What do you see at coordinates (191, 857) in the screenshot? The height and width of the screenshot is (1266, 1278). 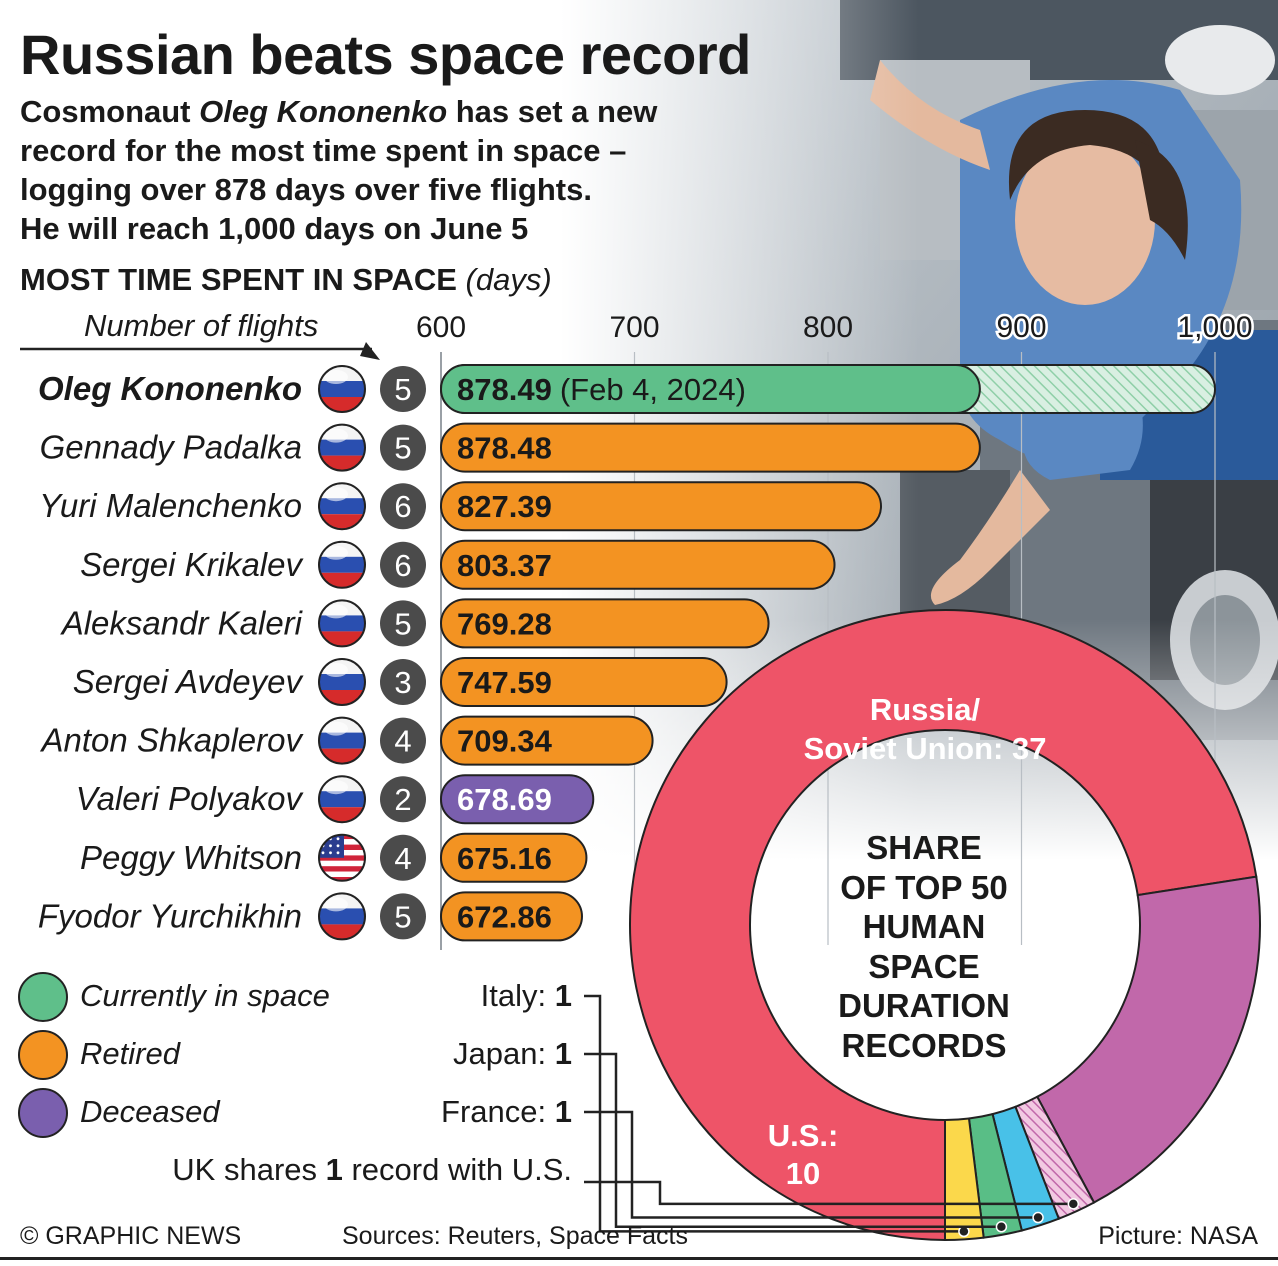 I see `astronaut-name: Peggy Whitson` at bounding box center [191, 857].